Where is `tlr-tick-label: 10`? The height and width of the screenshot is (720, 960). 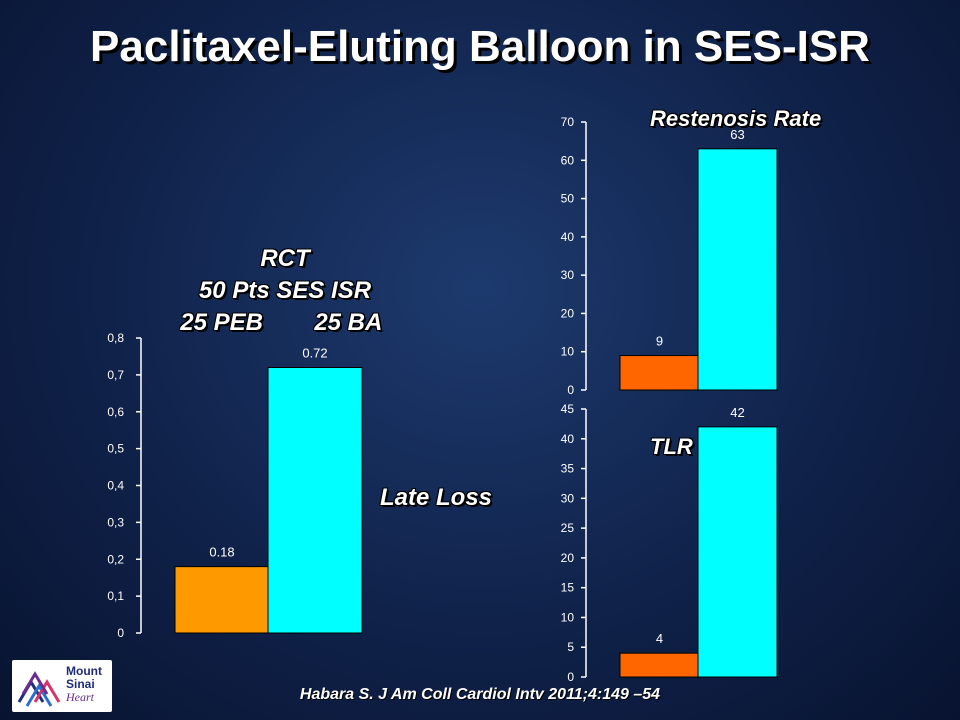
tlr-tick-label: 10 is located at coordinates (568, 617).